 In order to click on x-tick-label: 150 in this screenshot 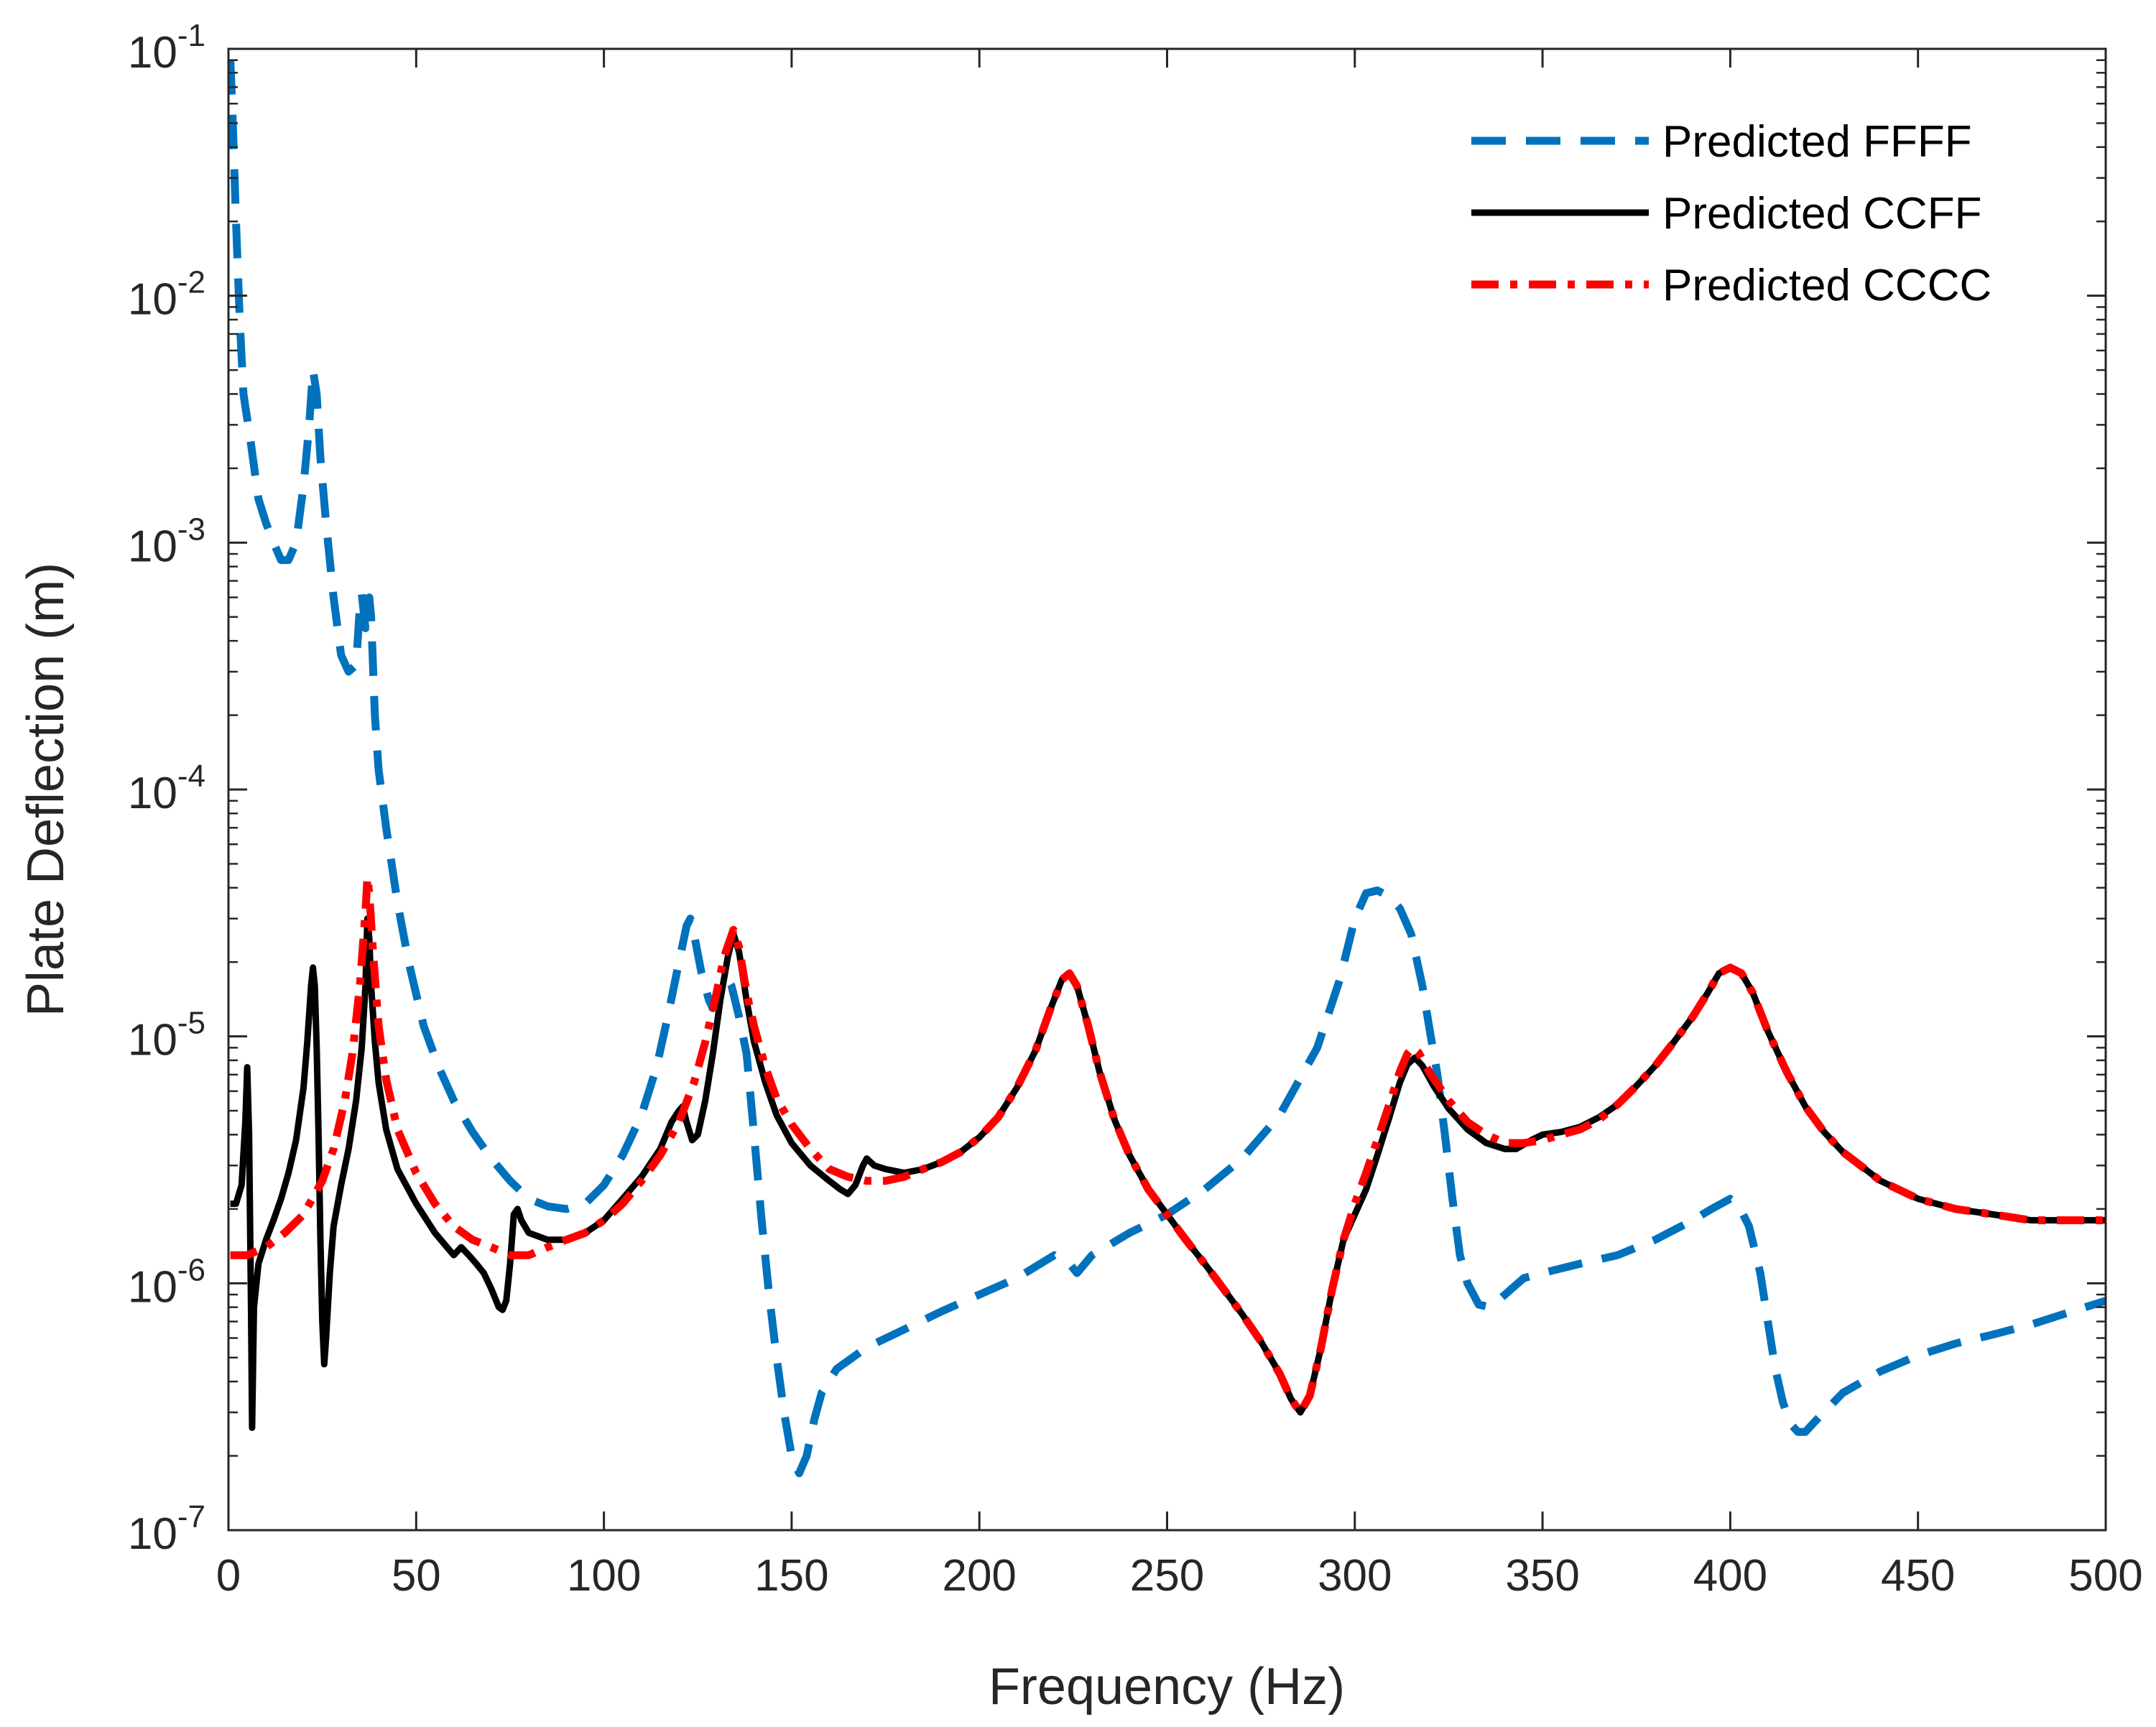, I will do `click(791, 1576)`.